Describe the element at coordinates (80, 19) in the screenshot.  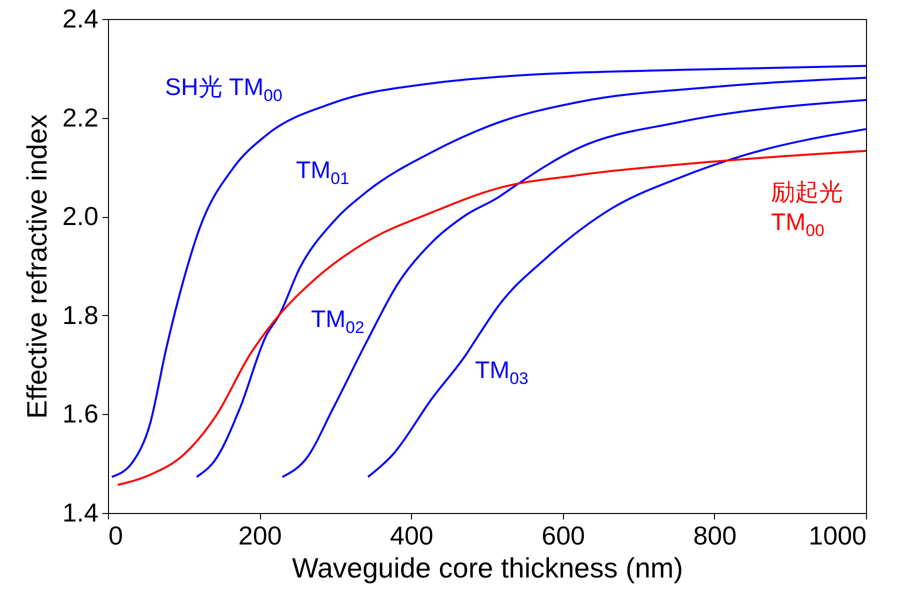
I see `y-tick-label: 2.4` at that location.